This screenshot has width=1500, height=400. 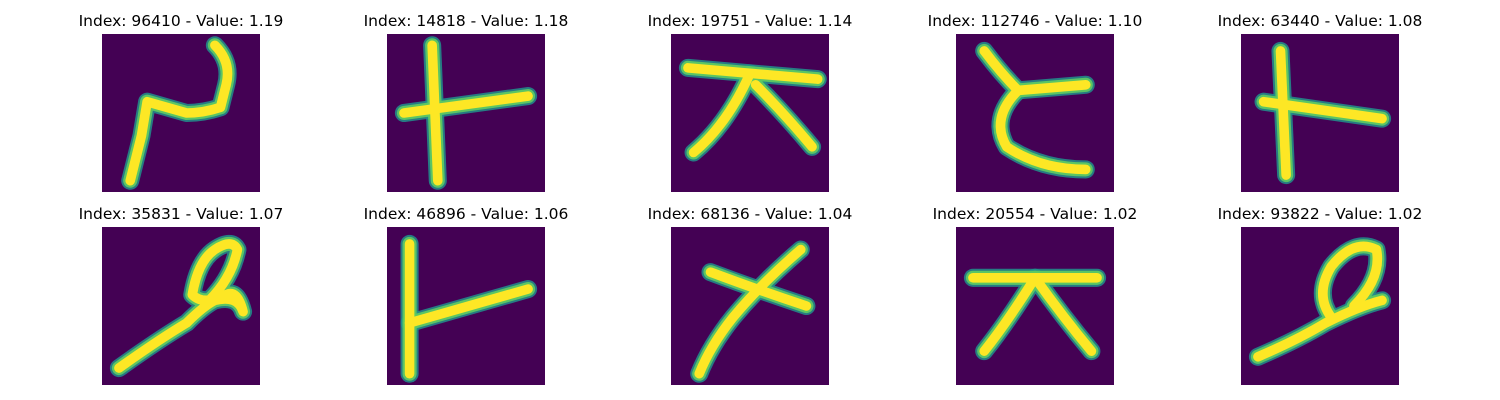 What do you see at coordinates (1320, 21) in the screenshot?
I see `panel-title: Index: 63440 - Value: 1.08` at bounding box center [1320, 21].